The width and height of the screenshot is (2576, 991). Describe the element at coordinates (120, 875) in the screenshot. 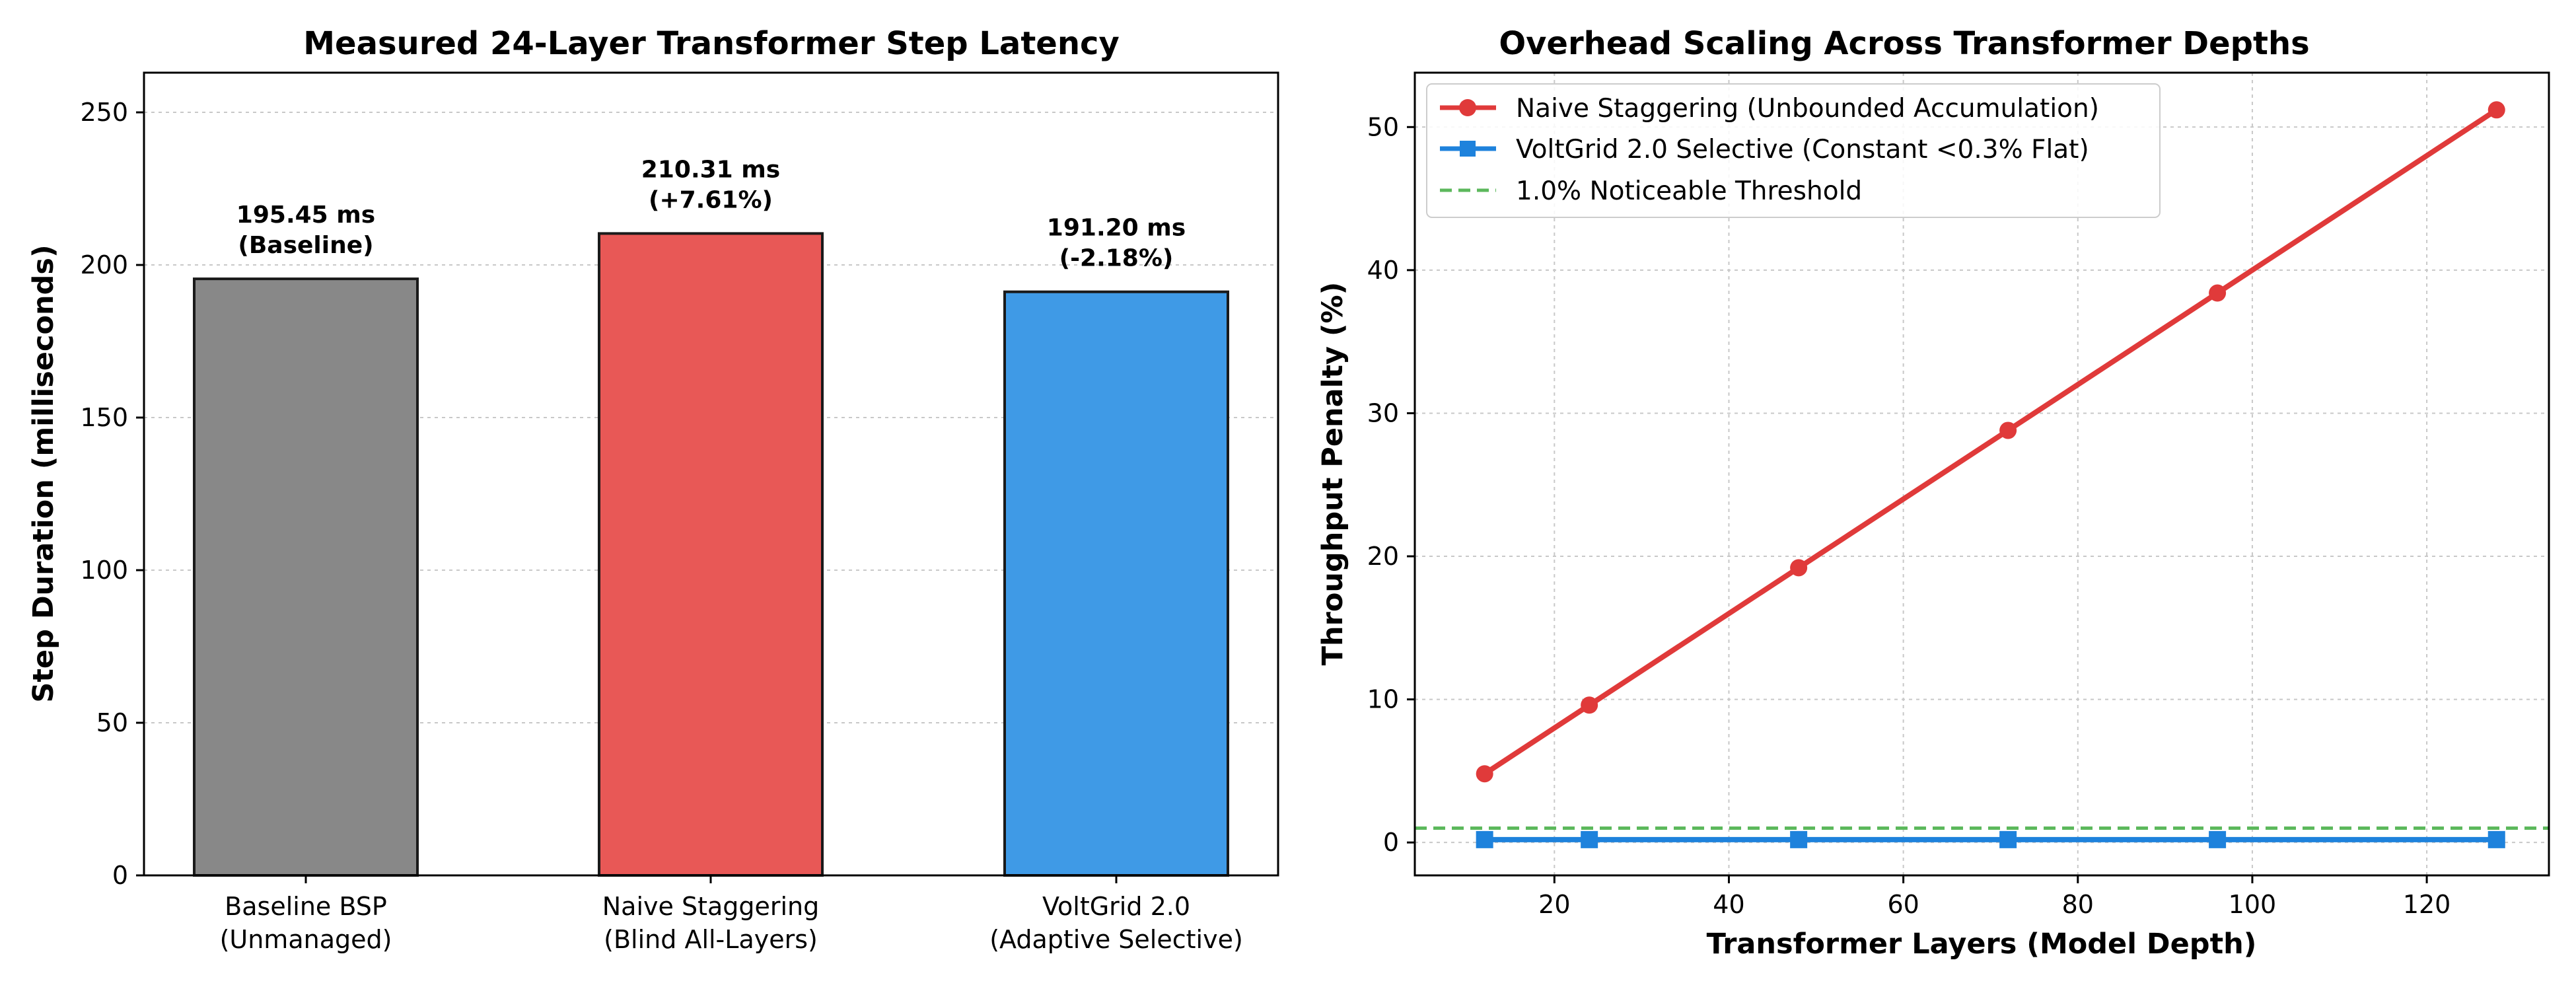

I see `bar-y-tick-label: 0` at that location.